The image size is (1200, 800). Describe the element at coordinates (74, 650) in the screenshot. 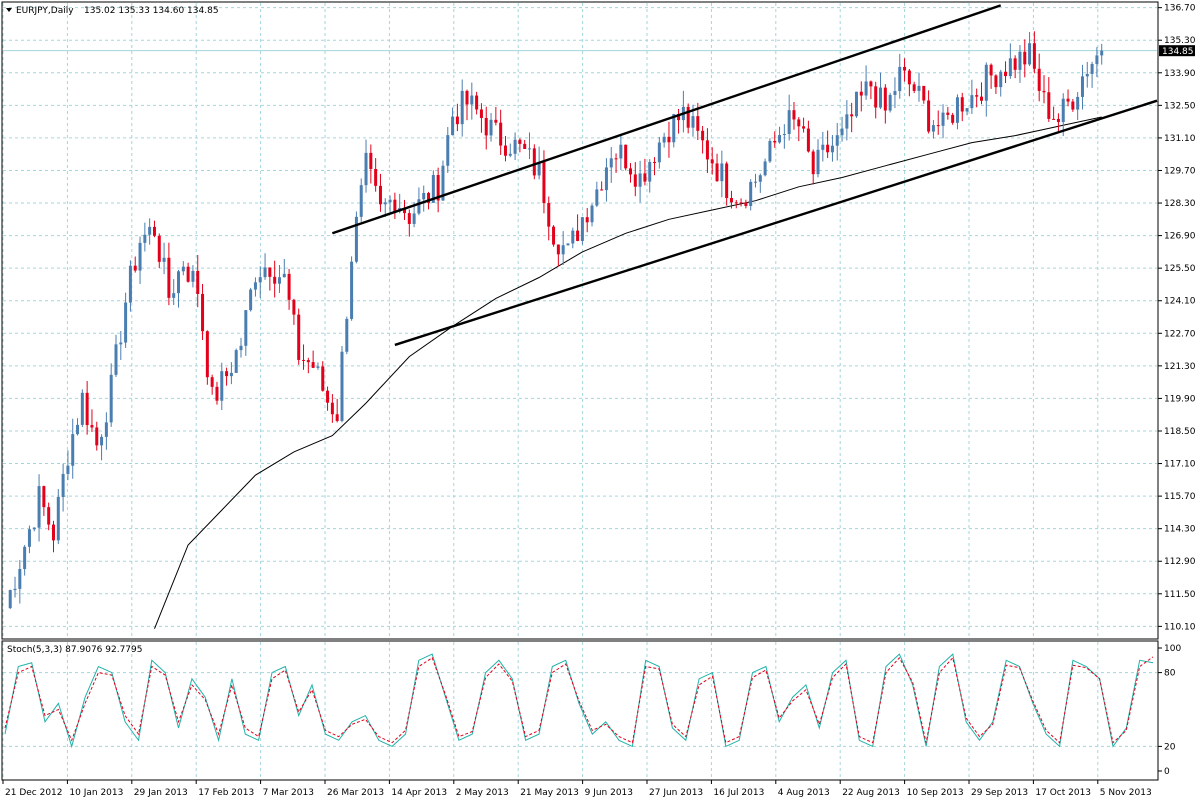

I see `stoch-label: Stoch(5,3,3) 87.9076 92.7795` at that location.